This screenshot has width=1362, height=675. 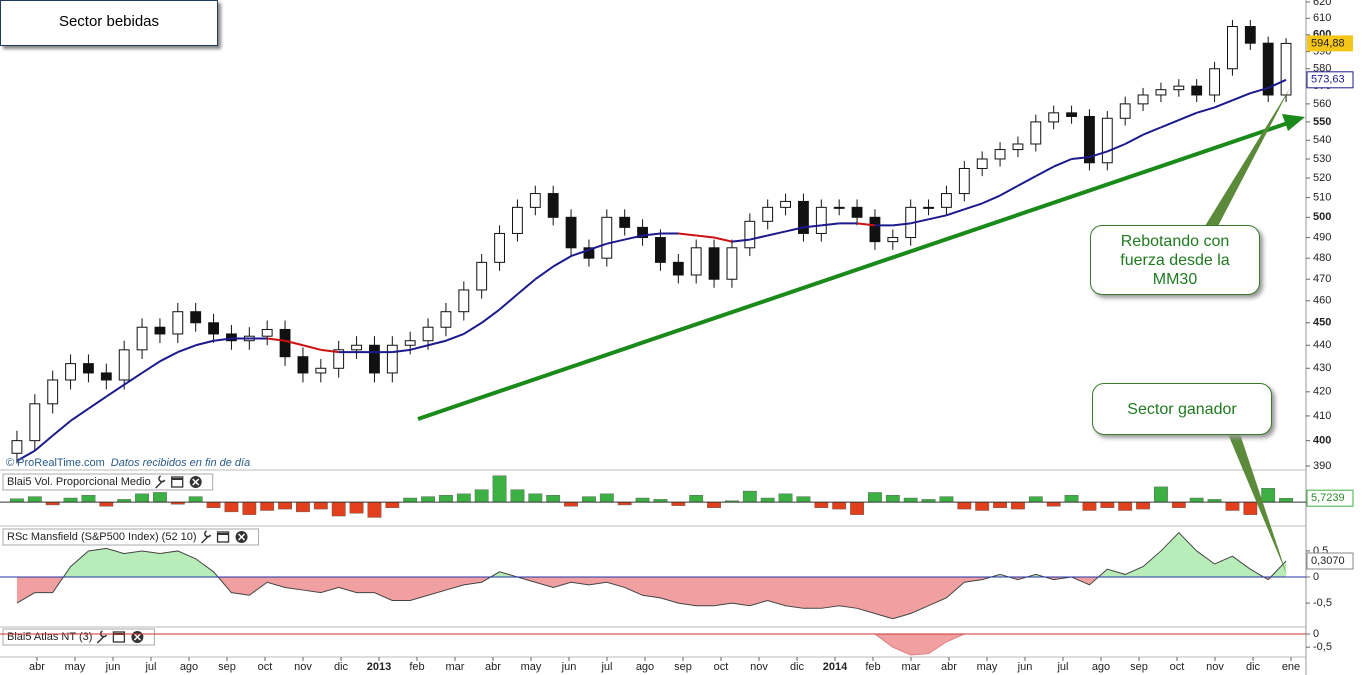 I want to click on indicator-title: Blai5 Atlas NT (3), so click(x=49, y=637).